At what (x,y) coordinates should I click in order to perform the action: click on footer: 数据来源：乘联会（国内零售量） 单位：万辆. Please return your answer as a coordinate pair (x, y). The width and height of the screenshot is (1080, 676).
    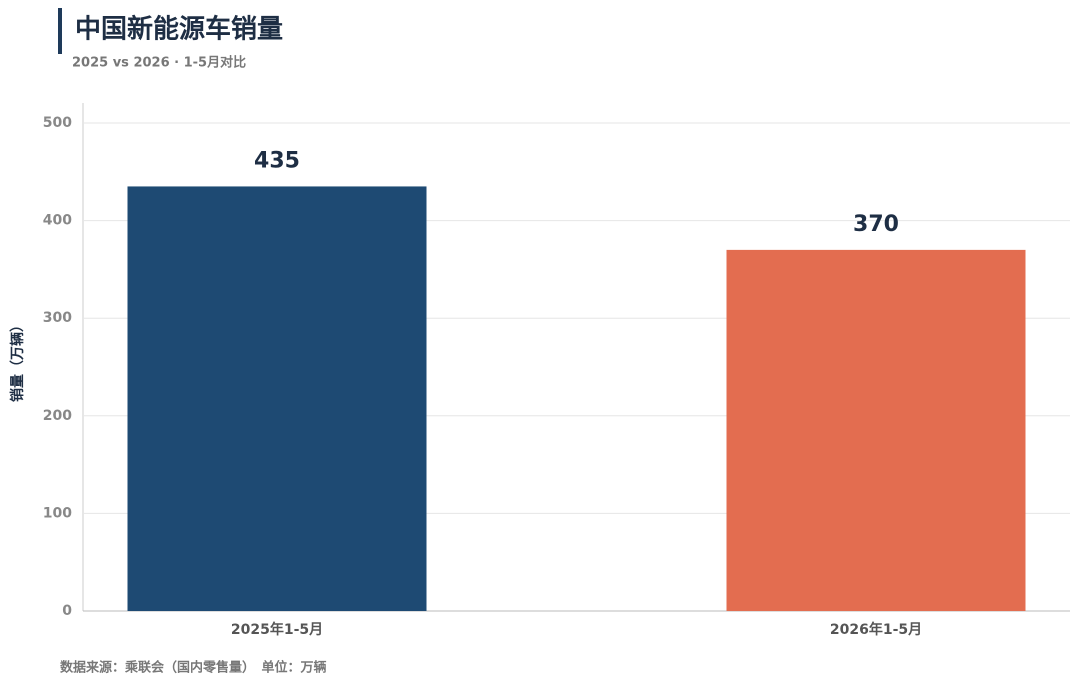
    Looking at the image, I should click on (193, 668).